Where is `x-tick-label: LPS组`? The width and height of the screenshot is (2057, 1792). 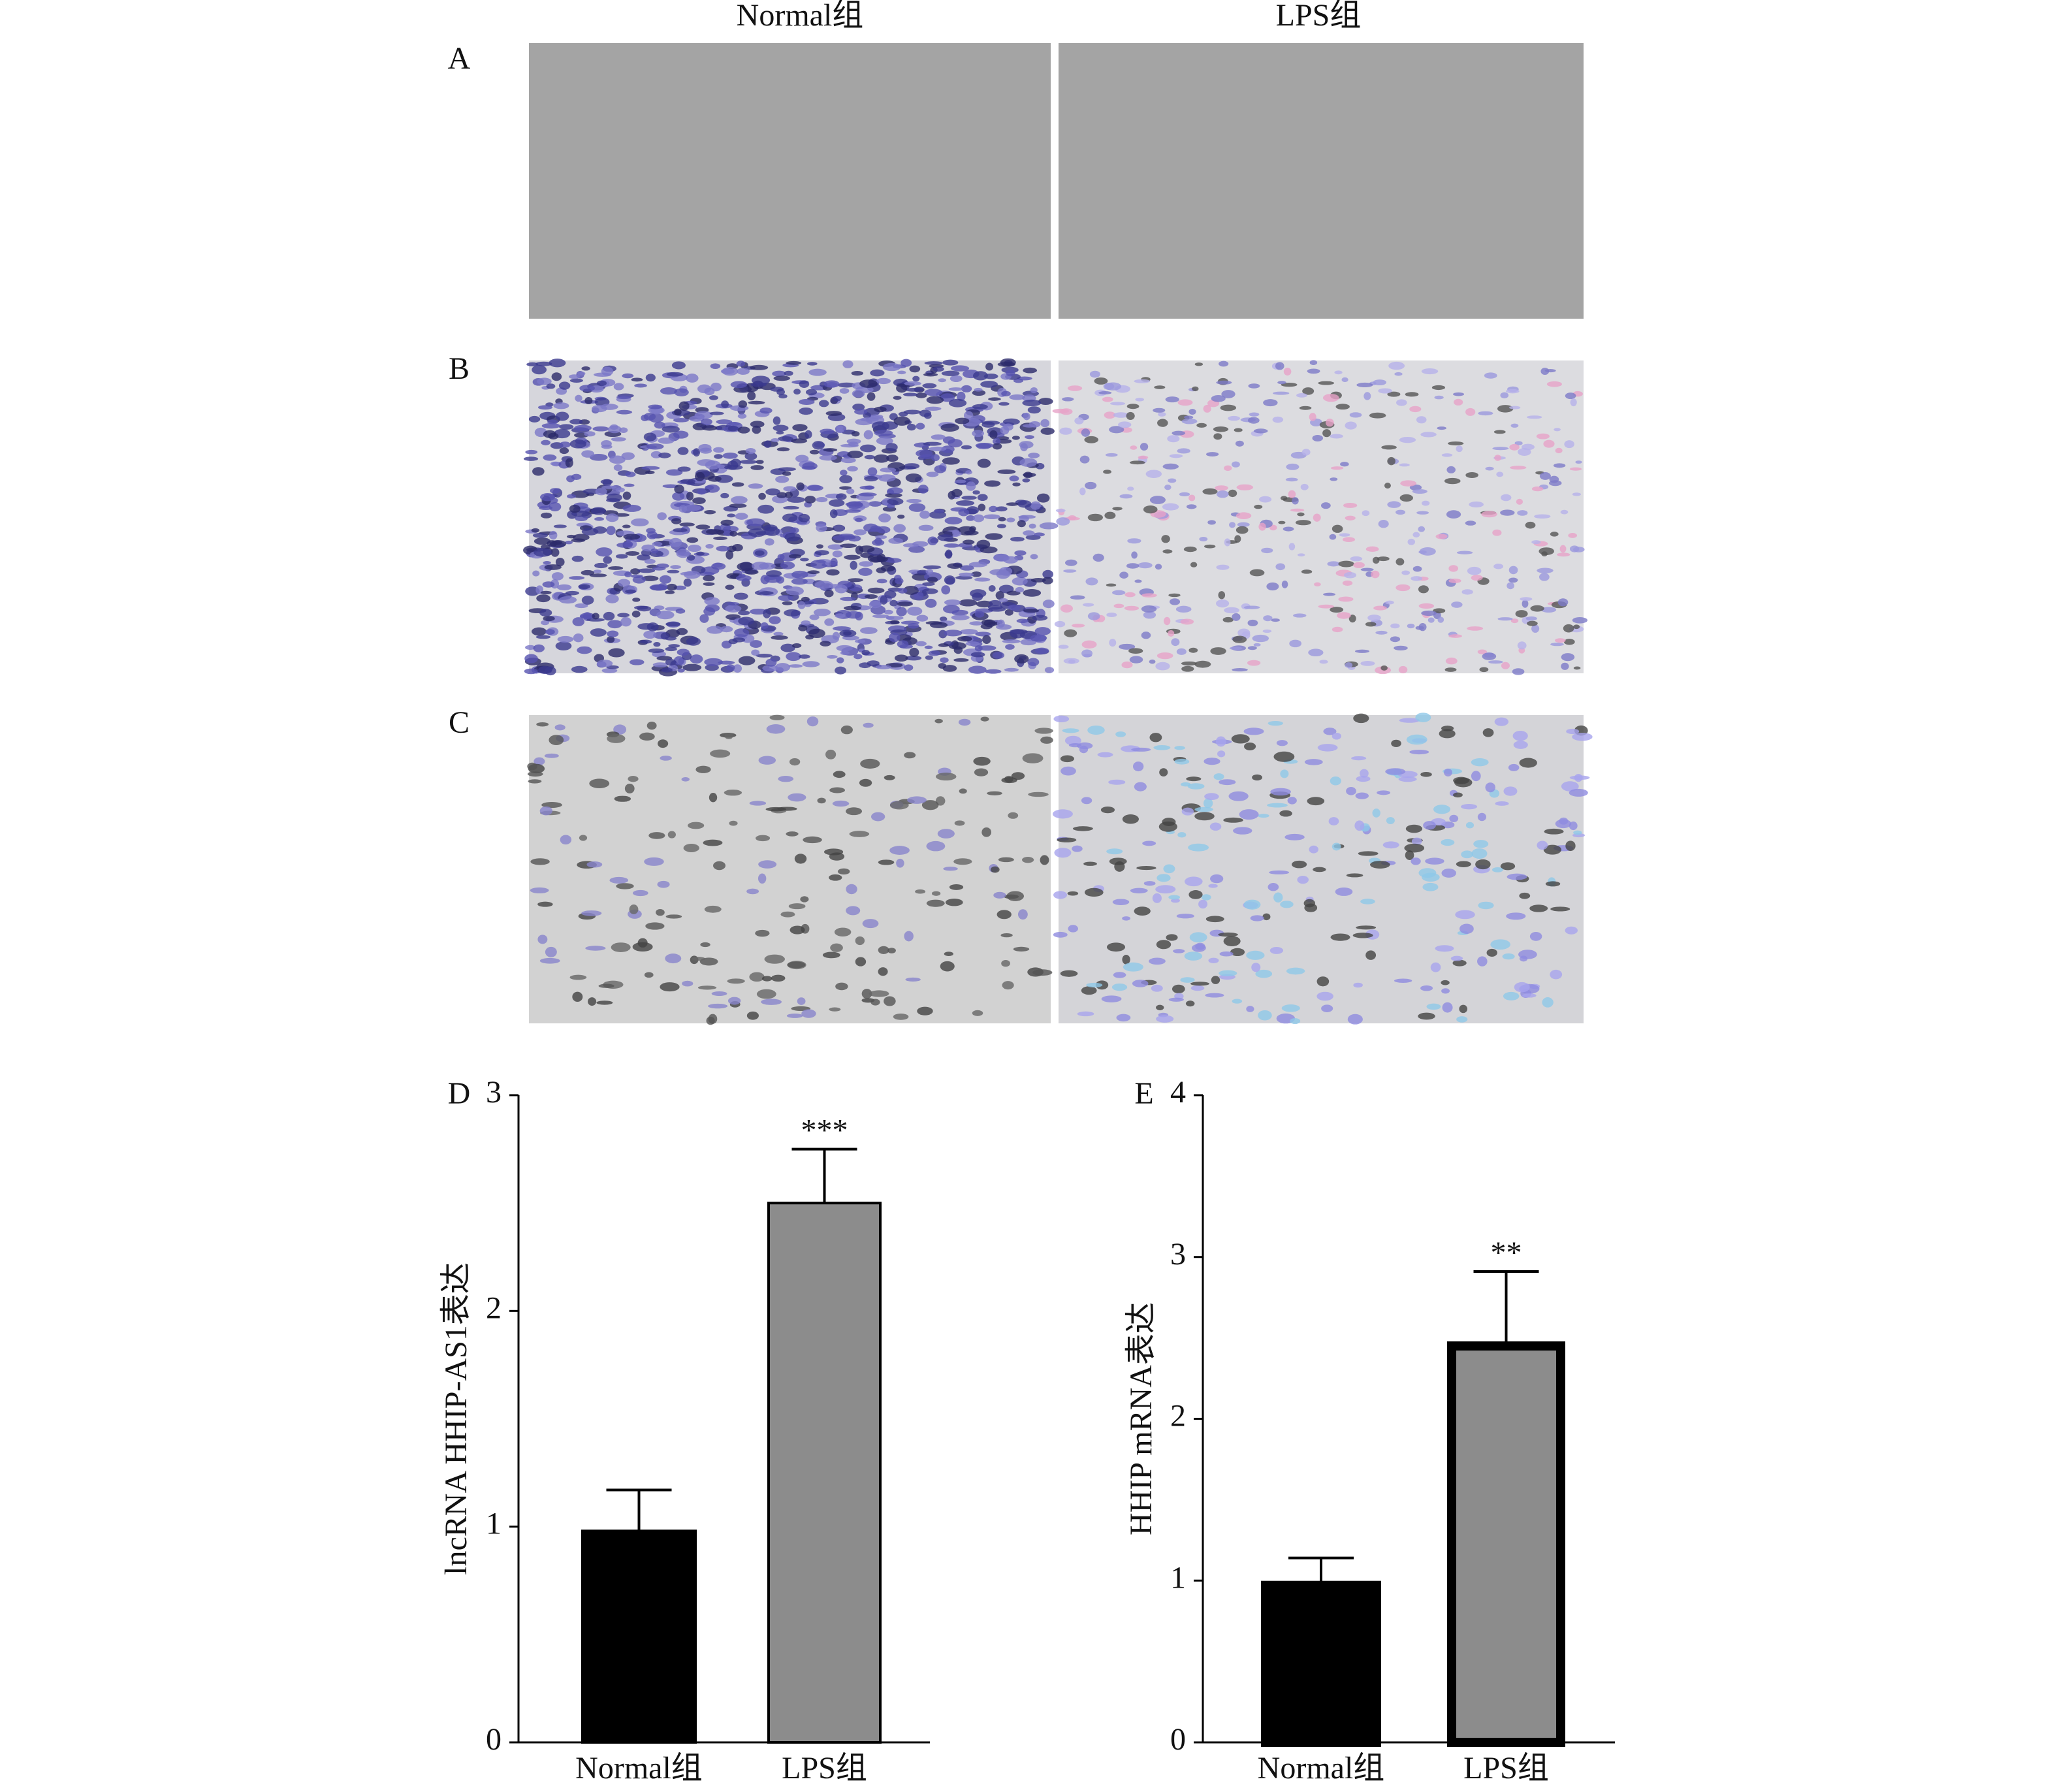 x-tick-label: LPS组 is located at coordinates (825, 1768).